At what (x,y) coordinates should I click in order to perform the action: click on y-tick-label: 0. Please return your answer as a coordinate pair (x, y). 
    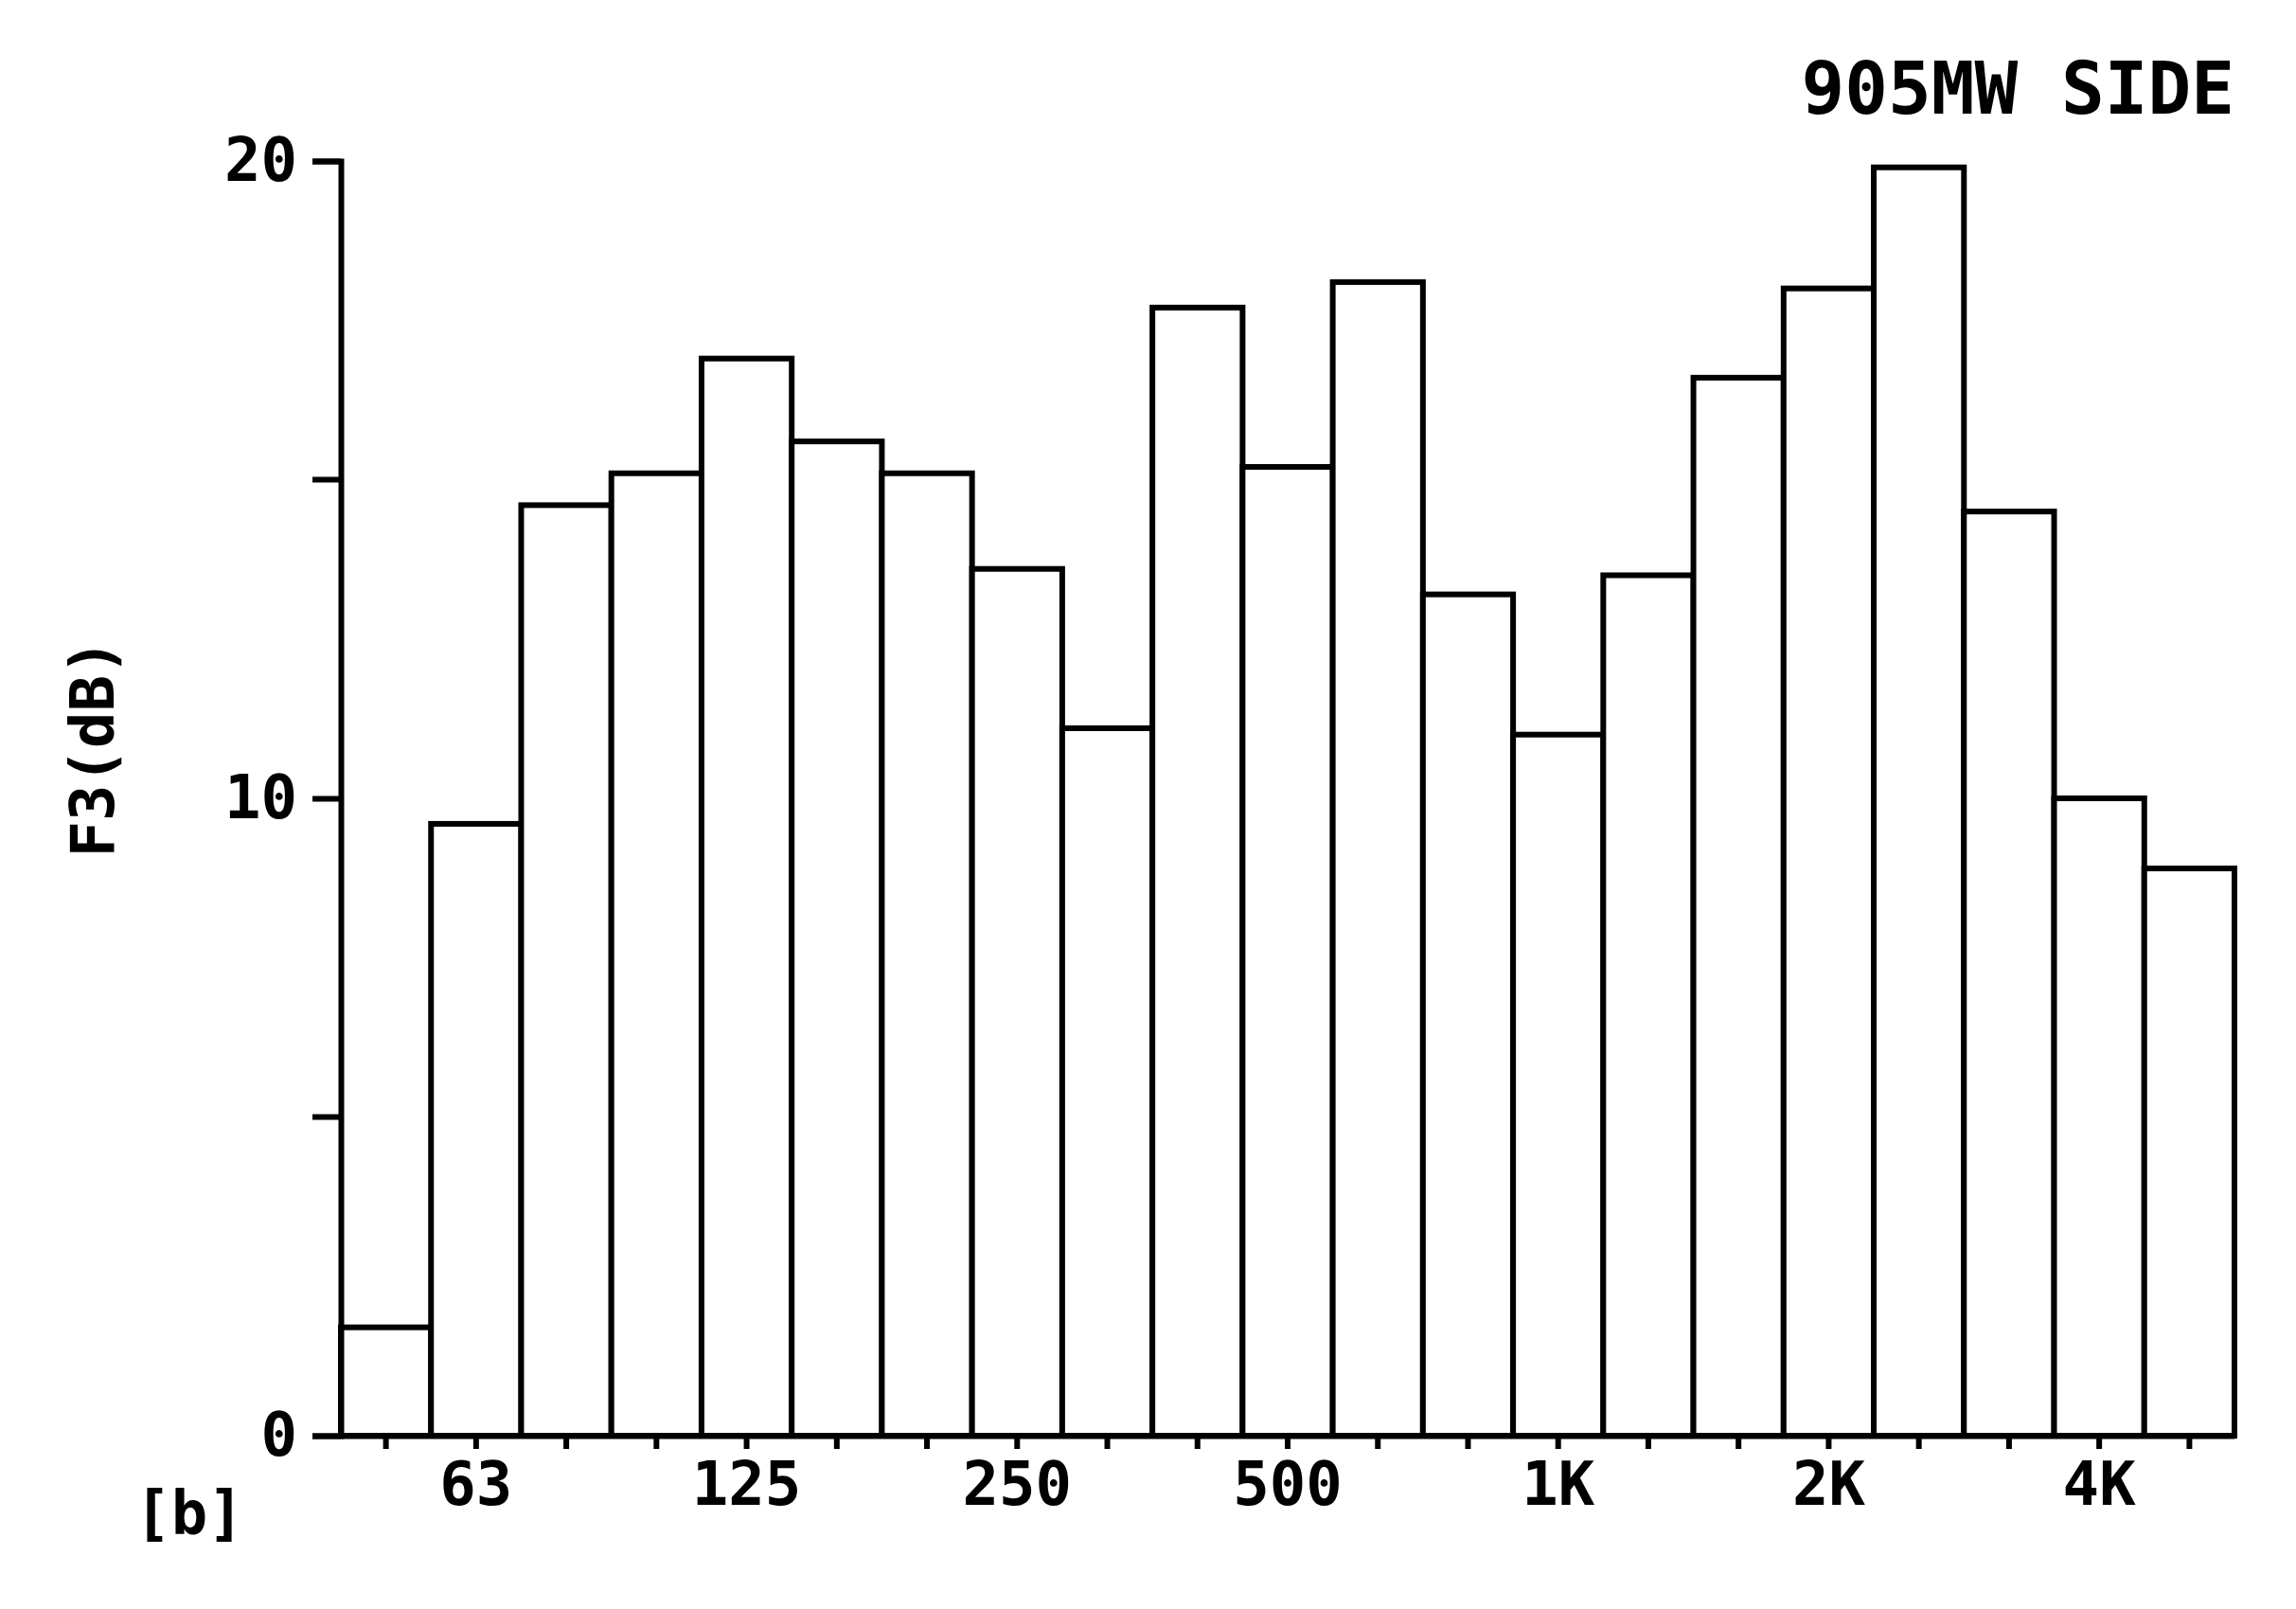
    Looking at the image, I should click on (278, 1434).